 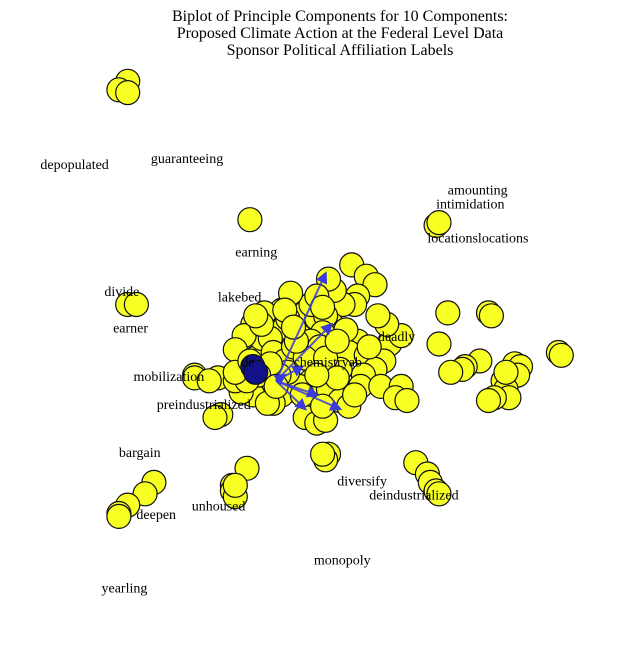 What do you see at coordinates (240, 298) in the screenshot?
I see `vector-label-2: lakebed` at bounding box center [240, 298].